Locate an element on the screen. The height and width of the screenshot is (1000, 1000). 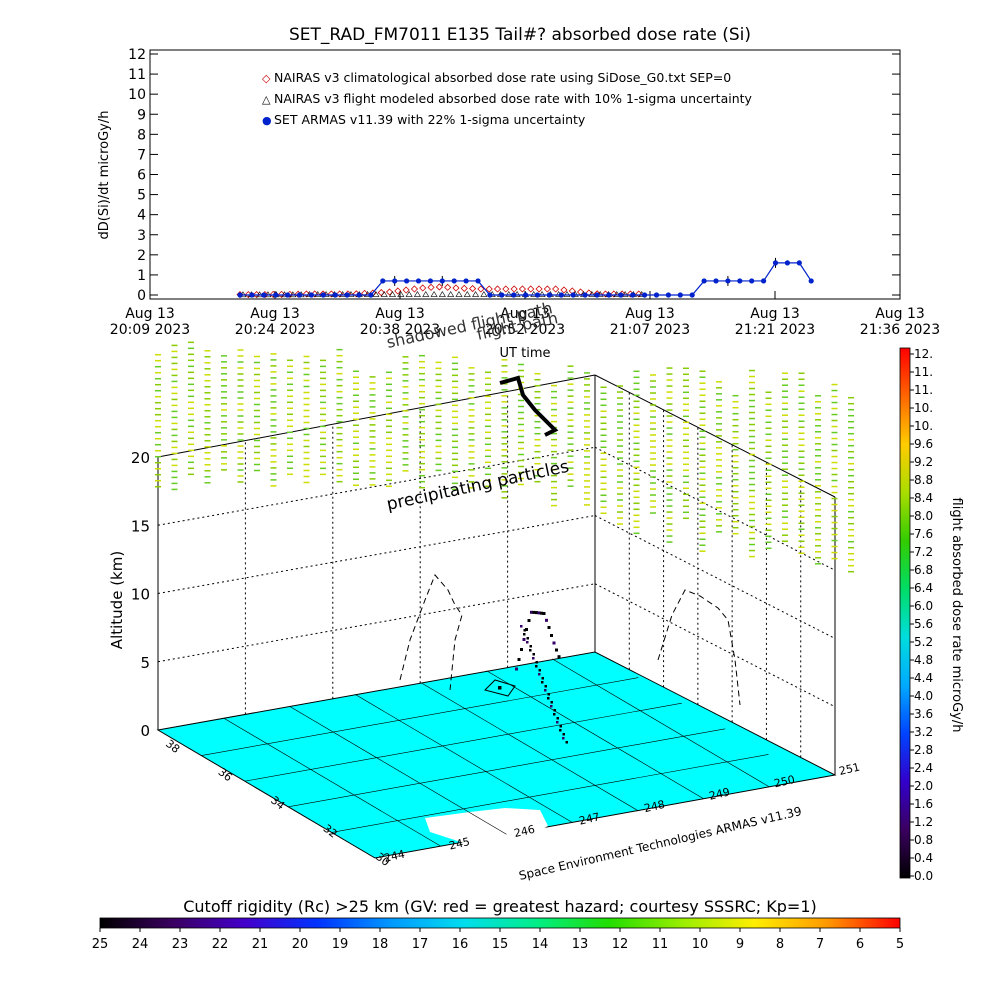
colorbar-tick-label: 3.6 is located at coordinates (923, 714).